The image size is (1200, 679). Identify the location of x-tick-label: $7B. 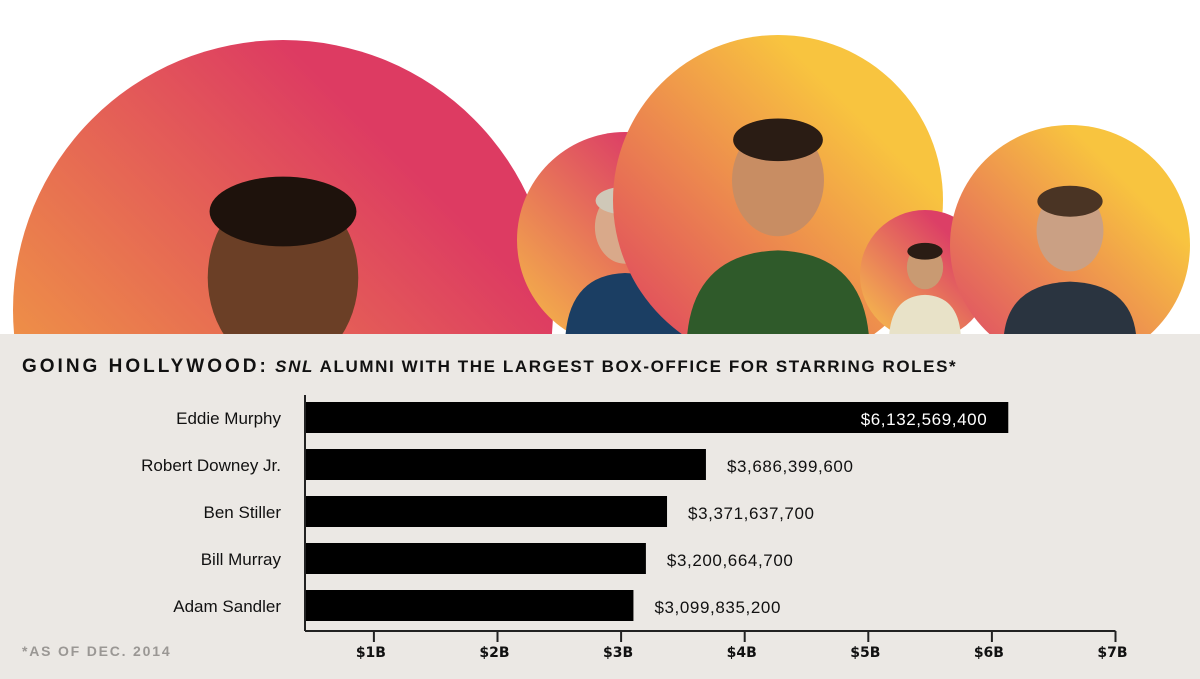
(1112, 653).